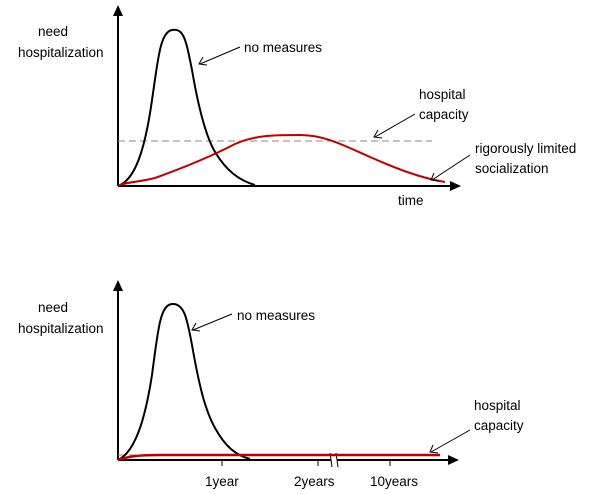  Describe the element at coordinates (512, 168) in the screenshot. I see `top-limited-label-line2: socialization` at that location.